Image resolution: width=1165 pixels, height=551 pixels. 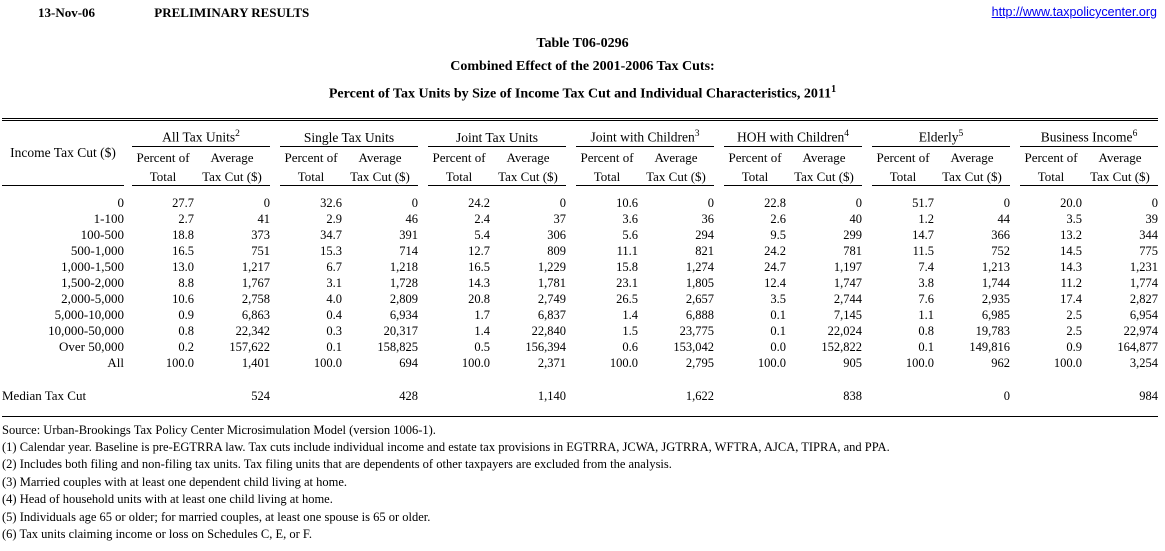 I want to click on average-cell: 23,775, so click(x=696, y=330).